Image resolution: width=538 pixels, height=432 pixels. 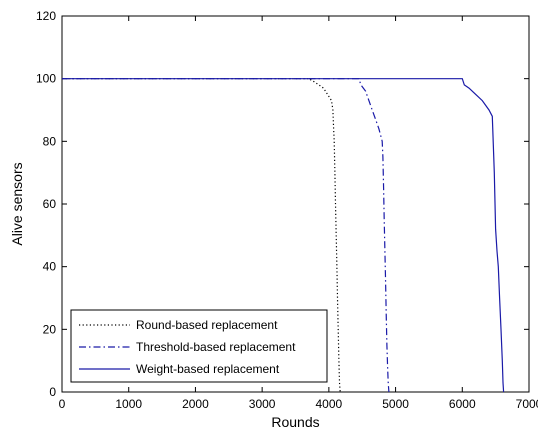 What do you see at coordinates (329, 404) in the screenshot?
I see `x-tick-label: 4000` at bounding box center [329, 404].